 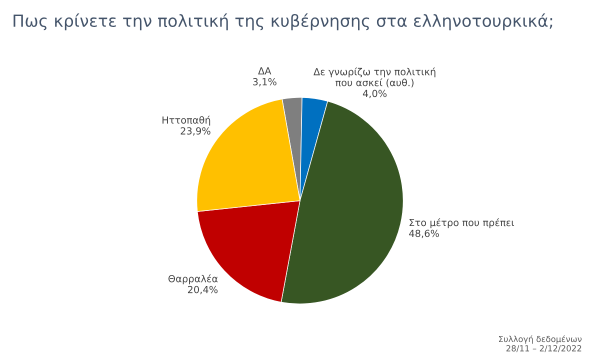 I want to click on slice-label: Ηττοπαθή, so click(x=186, y=121).